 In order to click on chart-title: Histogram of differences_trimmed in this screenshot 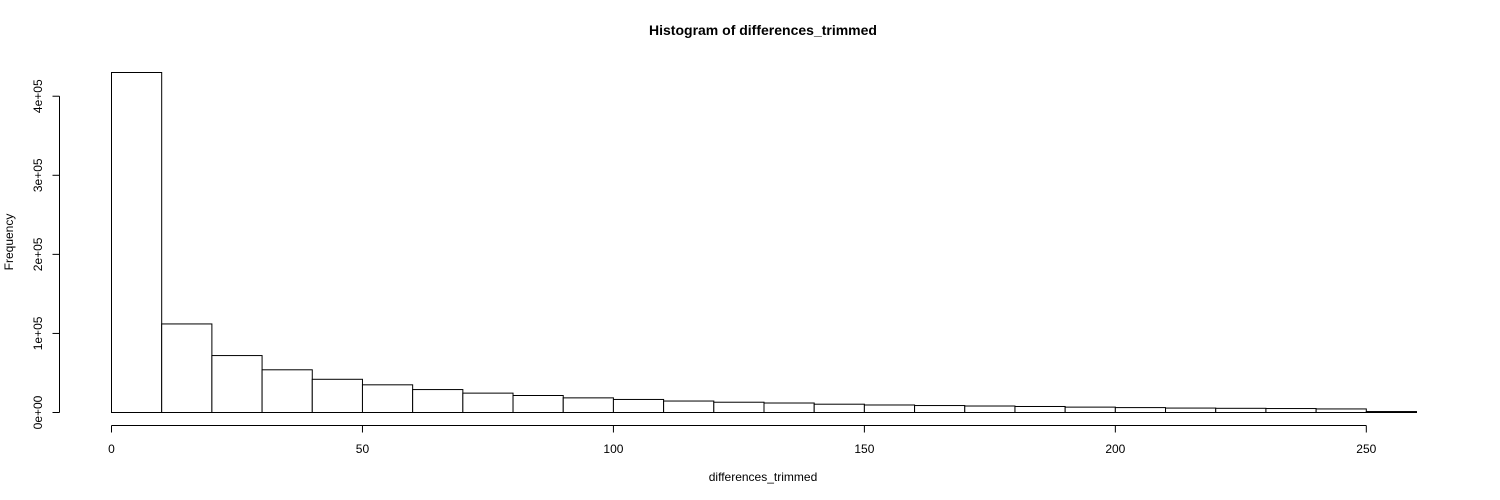, I will do `click(763, 30)`.